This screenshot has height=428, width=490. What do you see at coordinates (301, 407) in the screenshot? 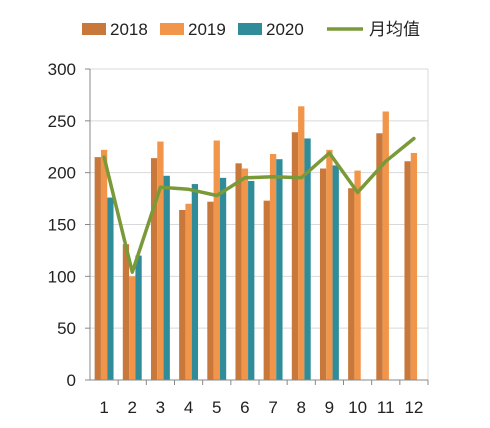
I see `x-tick-label-8: 8` at bounding box center [301, 407].